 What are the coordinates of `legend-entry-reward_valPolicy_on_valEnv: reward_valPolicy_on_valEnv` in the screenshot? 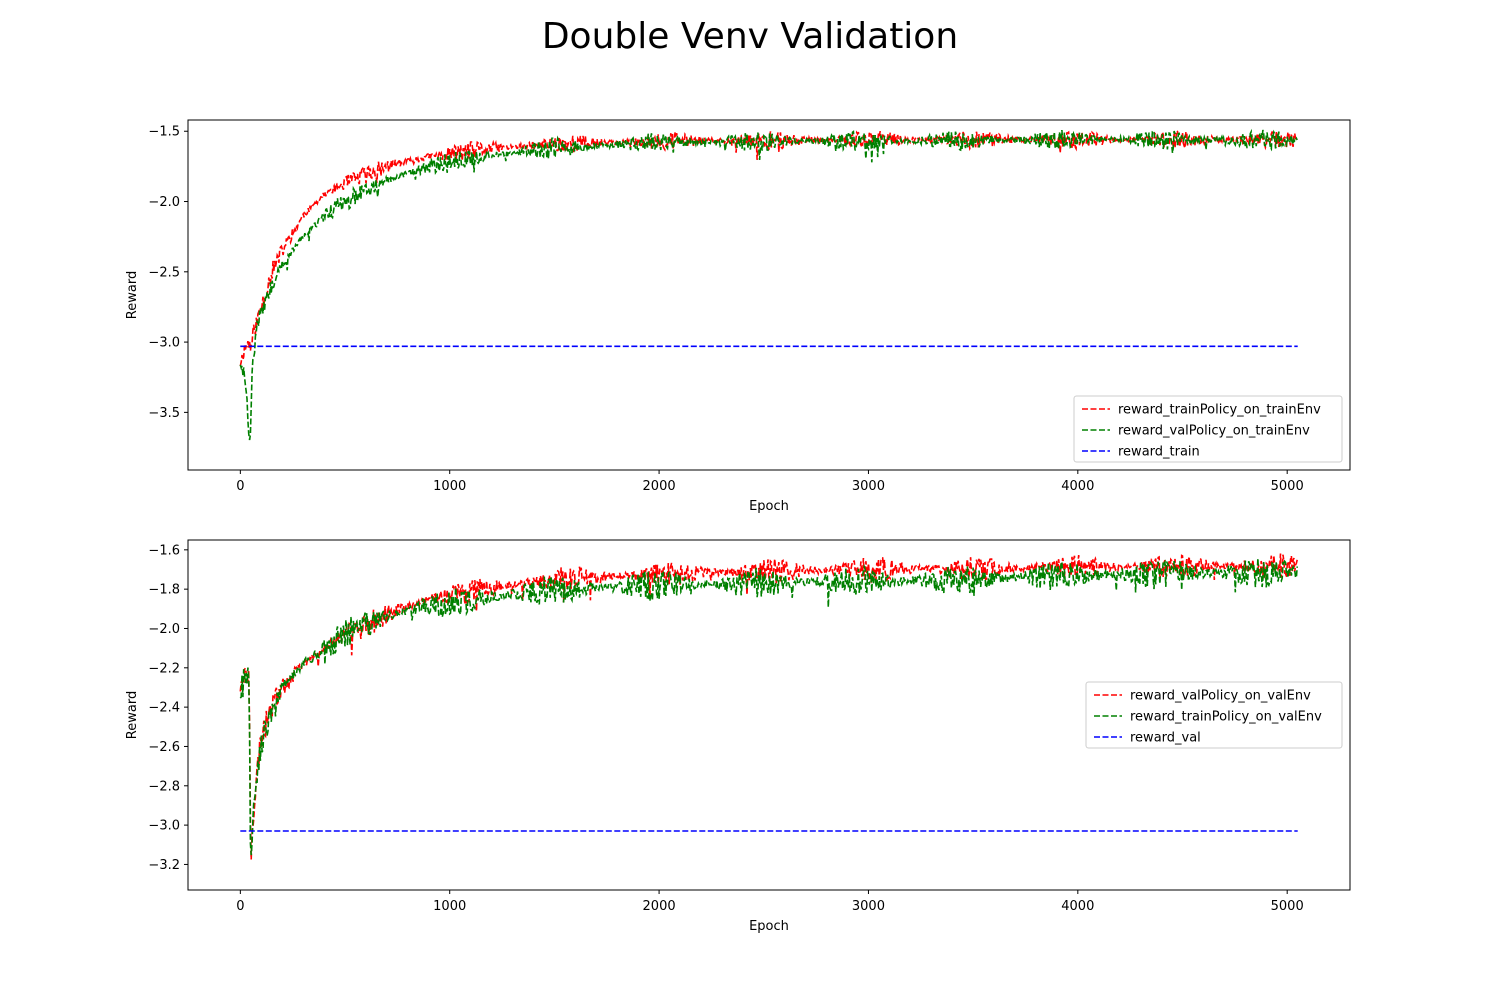 It's located at (1220, 696).